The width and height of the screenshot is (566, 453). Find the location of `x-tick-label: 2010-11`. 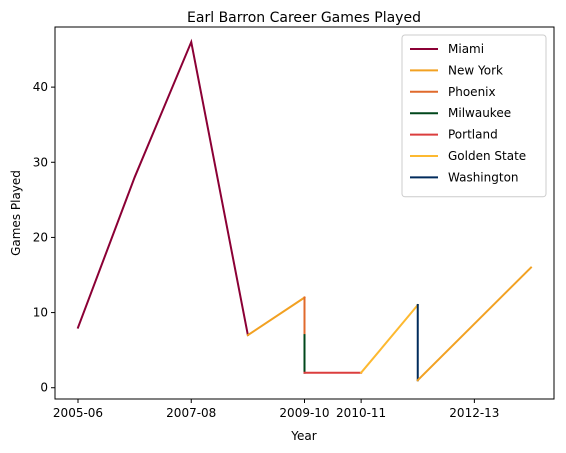

x-tick-label: 2010-11 is located at coordinates (361, 413).